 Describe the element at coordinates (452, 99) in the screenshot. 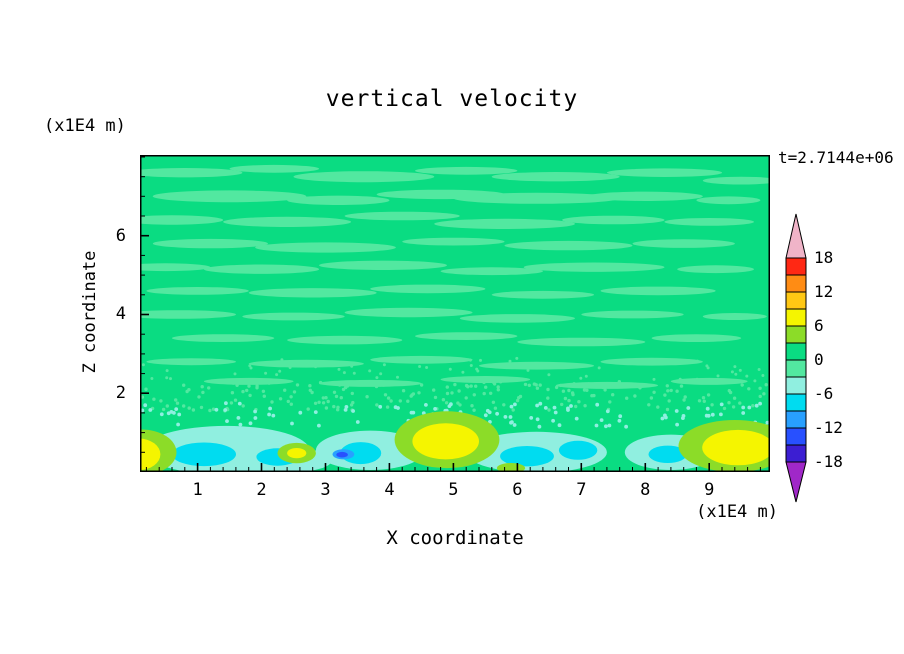

I see `chart-title: vertical velocity` at that location.